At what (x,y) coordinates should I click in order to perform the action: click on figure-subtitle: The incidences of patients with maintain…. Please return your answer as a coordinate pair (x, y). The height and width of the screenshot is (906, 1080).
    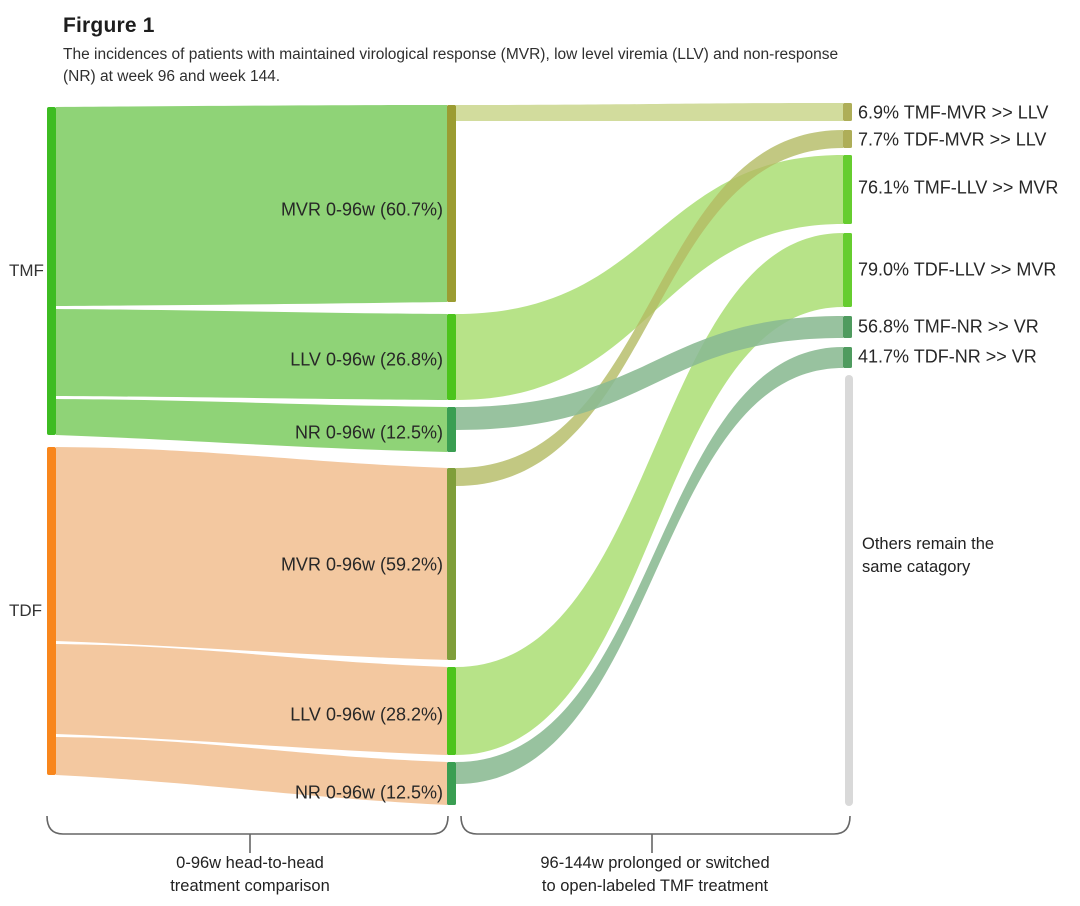
    Looking at the image, I should click on (451, 65).